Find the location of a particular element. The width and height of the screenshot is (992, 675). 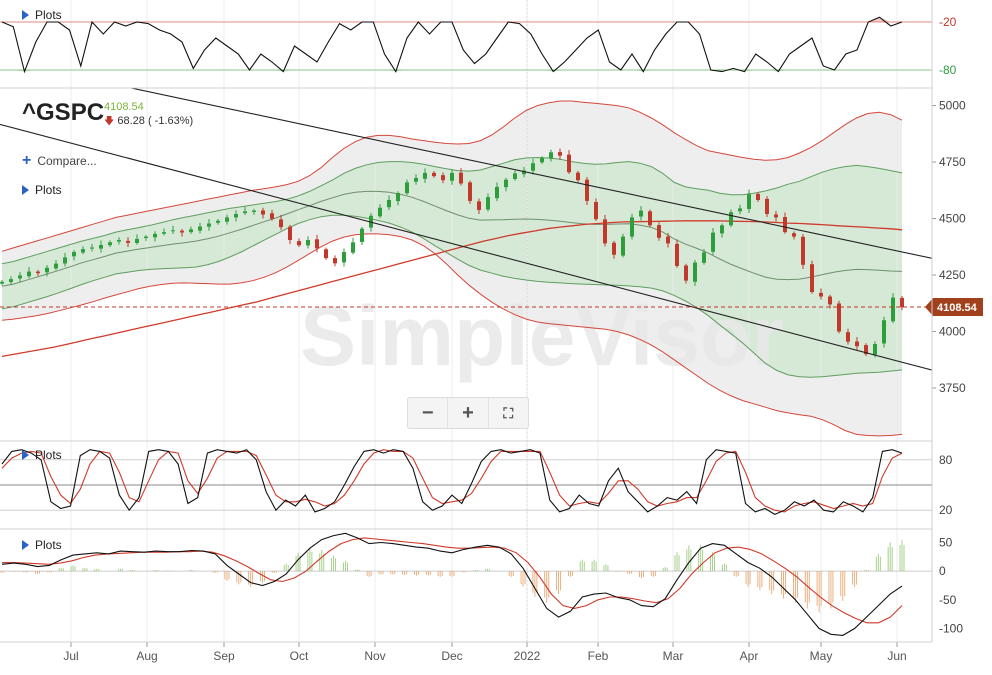

macd-plots-button: Plots is located at coordinates (42, 545).